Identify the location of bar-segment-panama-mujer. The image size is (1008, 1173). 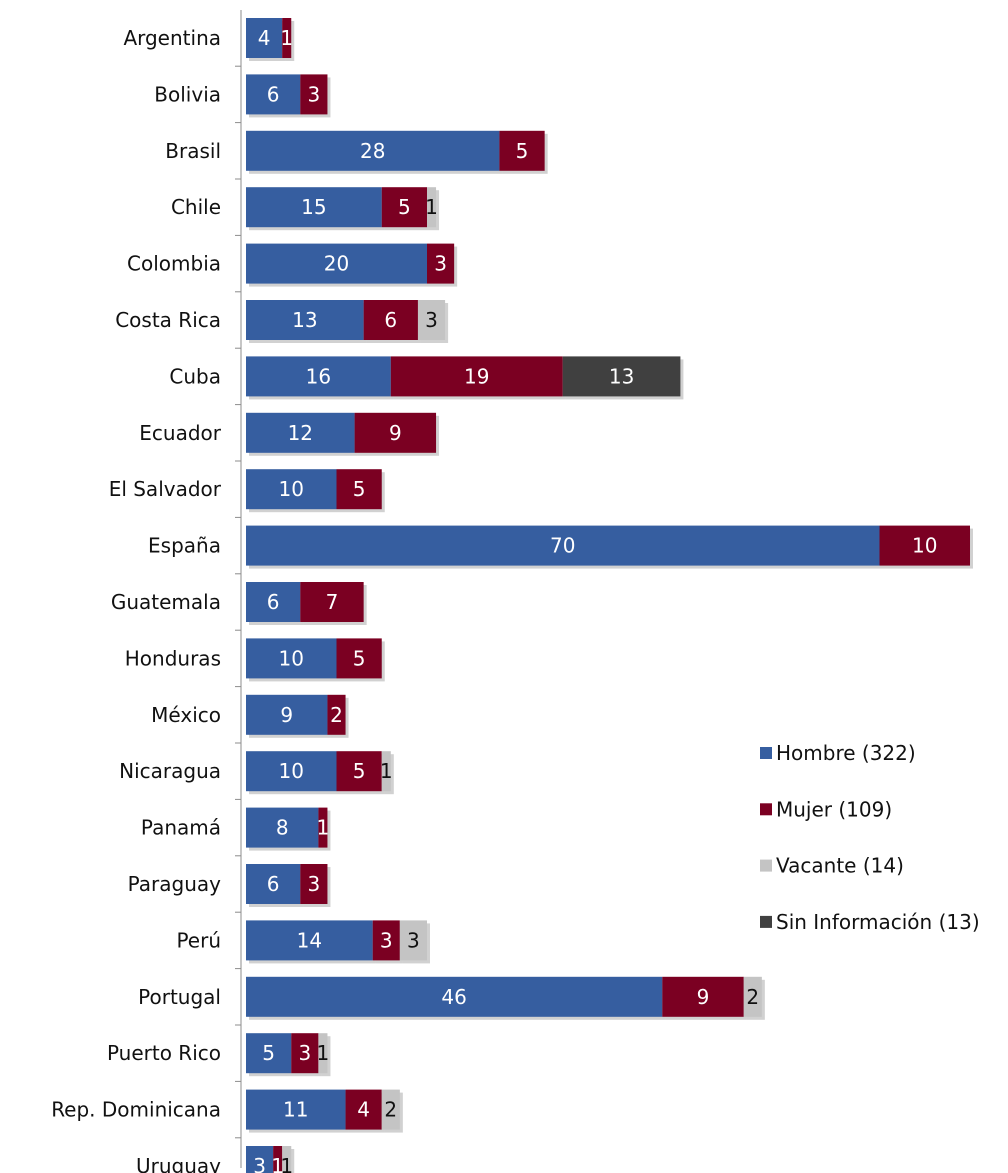
(323, 827).